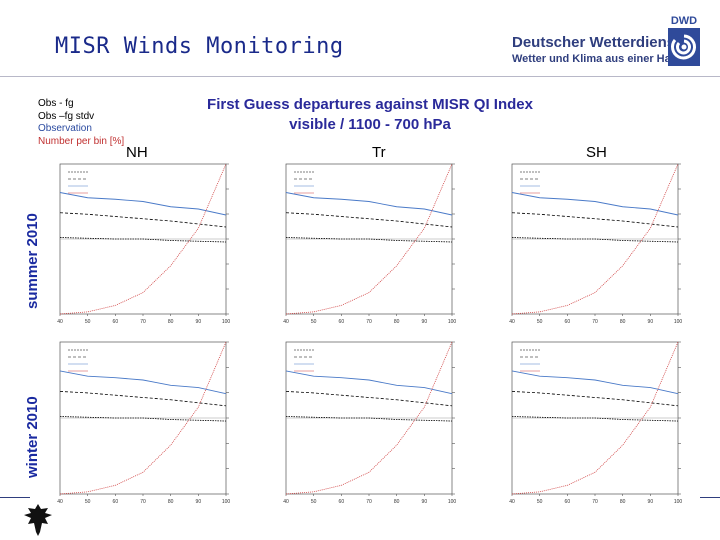 The image size is (720, 540). I want to click on brand-slogan: Wetter und Klima aus einer Hand, so click(598, 59).